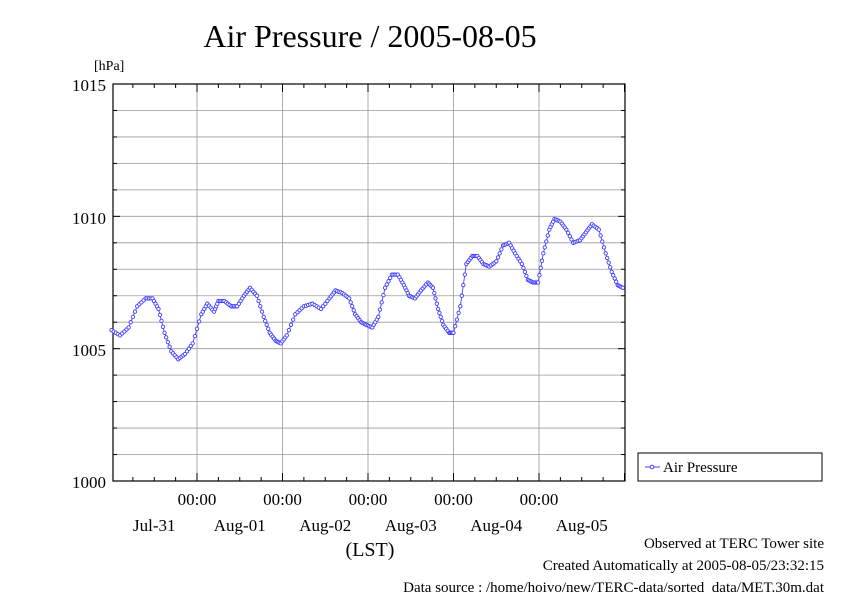 The width and height of the screenshot is (842, 597). Describe the element at coordinates (582, 525) in the screenshot. I see `x-date-label: Aug-05` at that location.